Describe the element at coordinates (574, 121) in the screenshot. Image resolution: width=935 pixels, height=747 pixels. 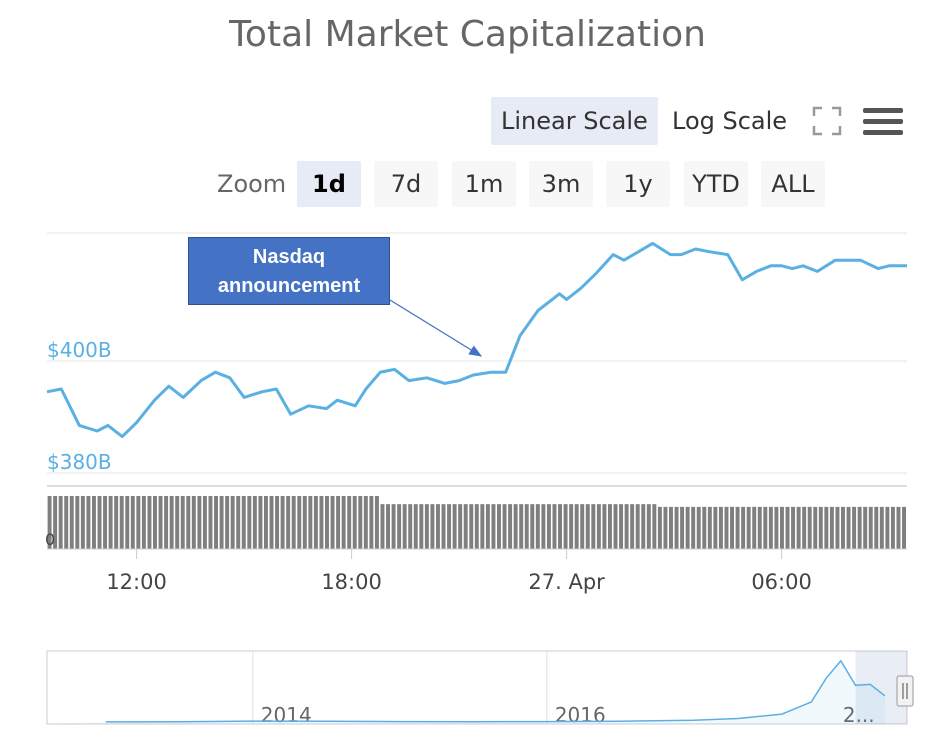
I see `linear-scale-button: Linear Scale` at that location.